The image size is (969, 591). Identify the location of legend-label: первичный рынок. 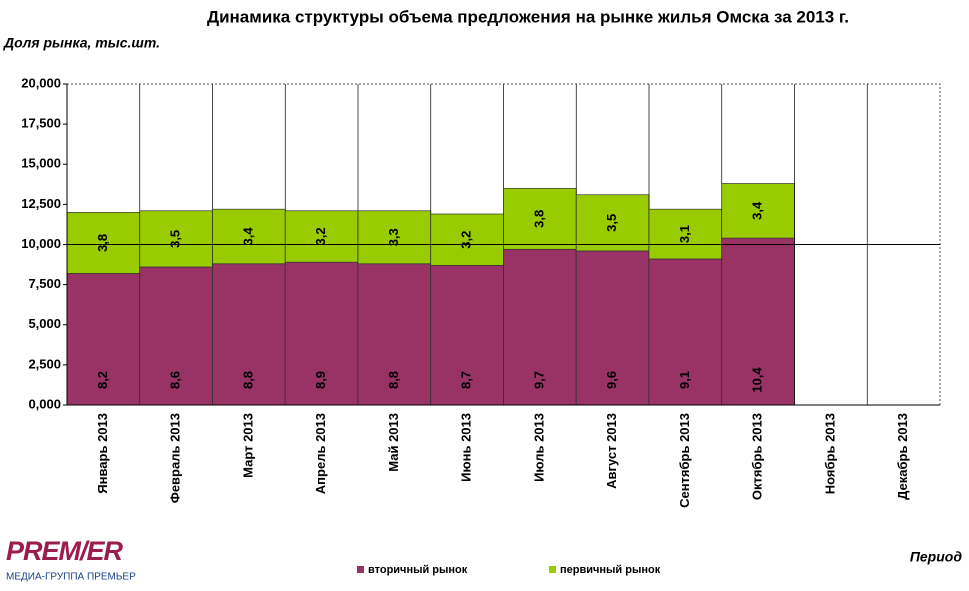
(610, 570).